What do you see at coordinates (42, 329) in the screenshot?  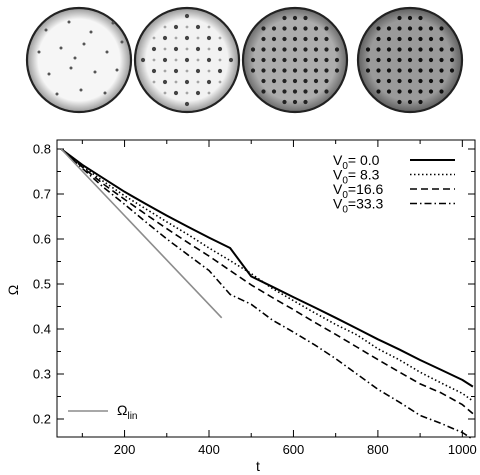 I see `y-tick-label: 0.4` at bounding box center [42, 329].